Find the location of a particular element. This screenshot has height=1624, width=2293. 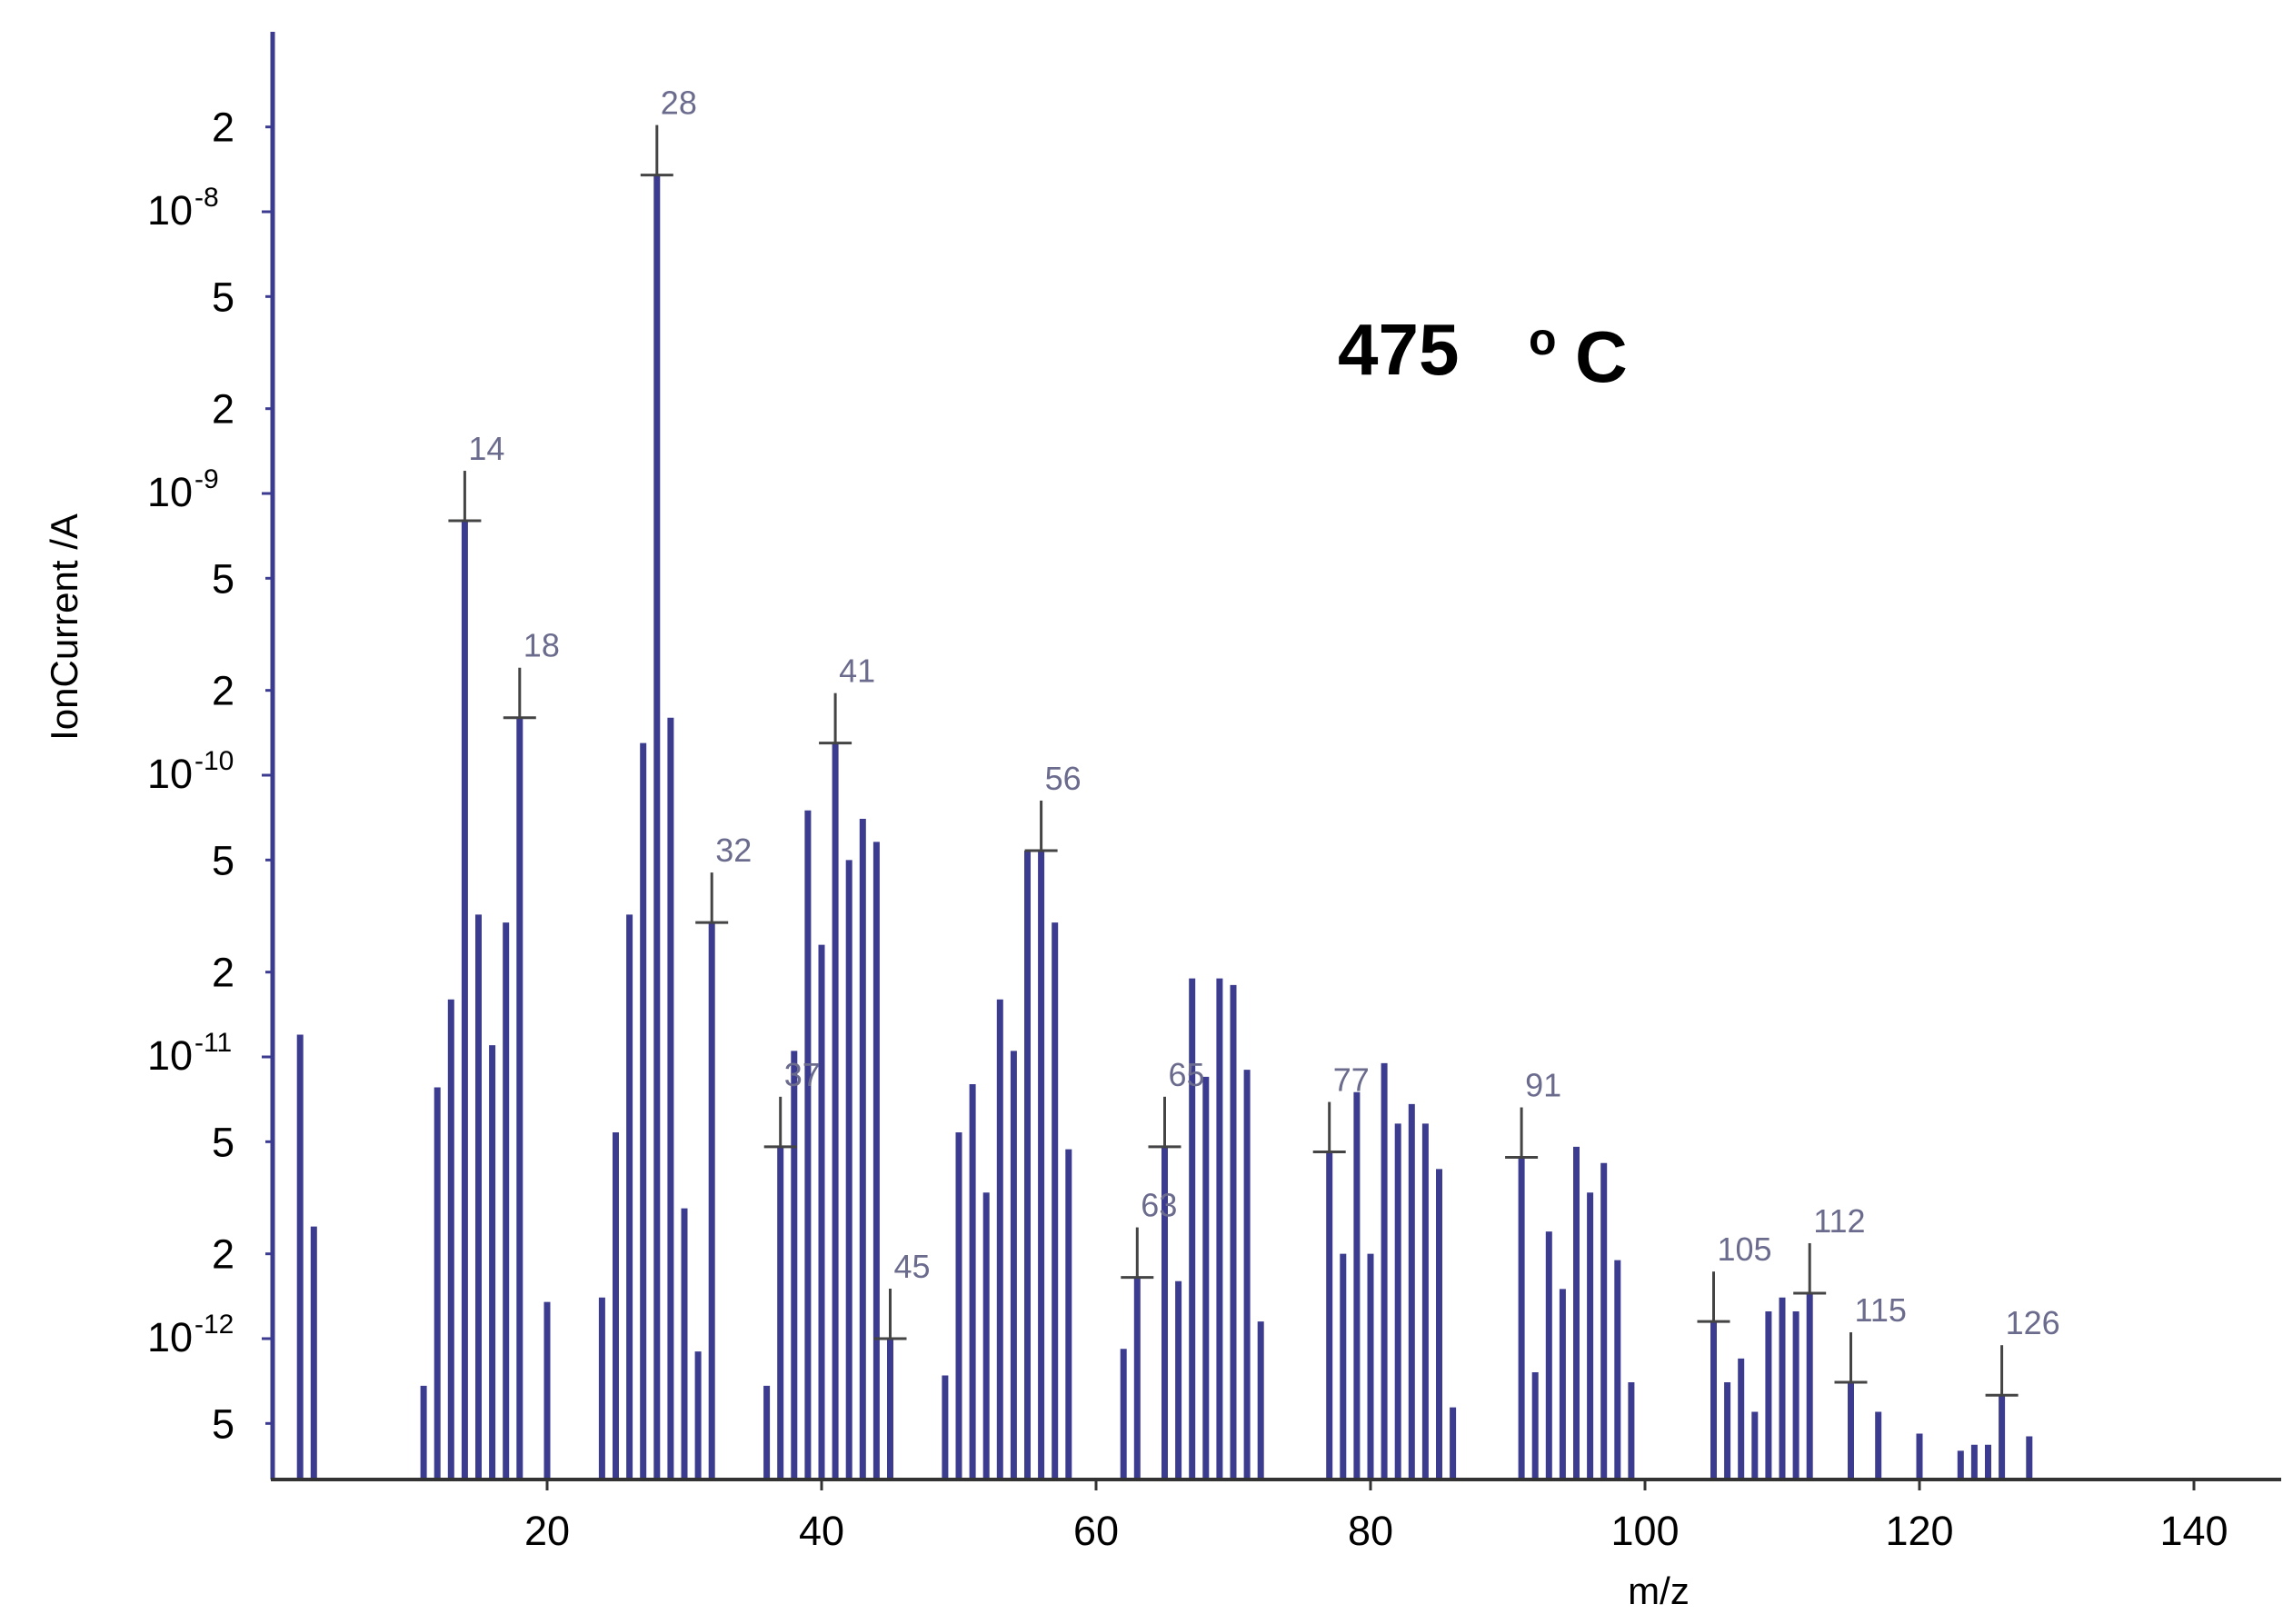

x-tick-label: 40 is located at coordinates (821, 1531).